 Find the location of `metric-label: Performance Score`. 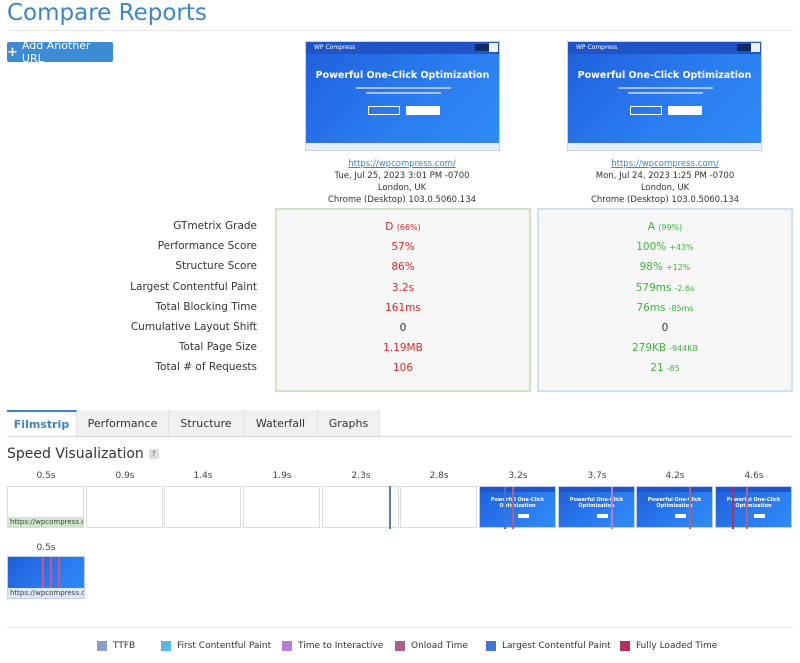

metric-label: Performance Score is located at coordinates (207, 246).